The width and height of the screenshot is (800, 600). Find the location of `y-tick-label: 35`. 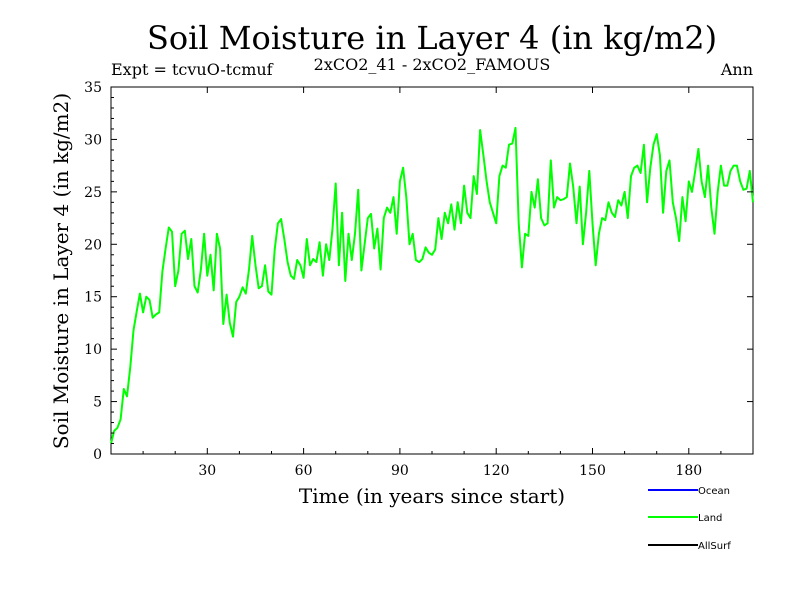

y-tick-label: 35 is located at coordinates (93, 88).